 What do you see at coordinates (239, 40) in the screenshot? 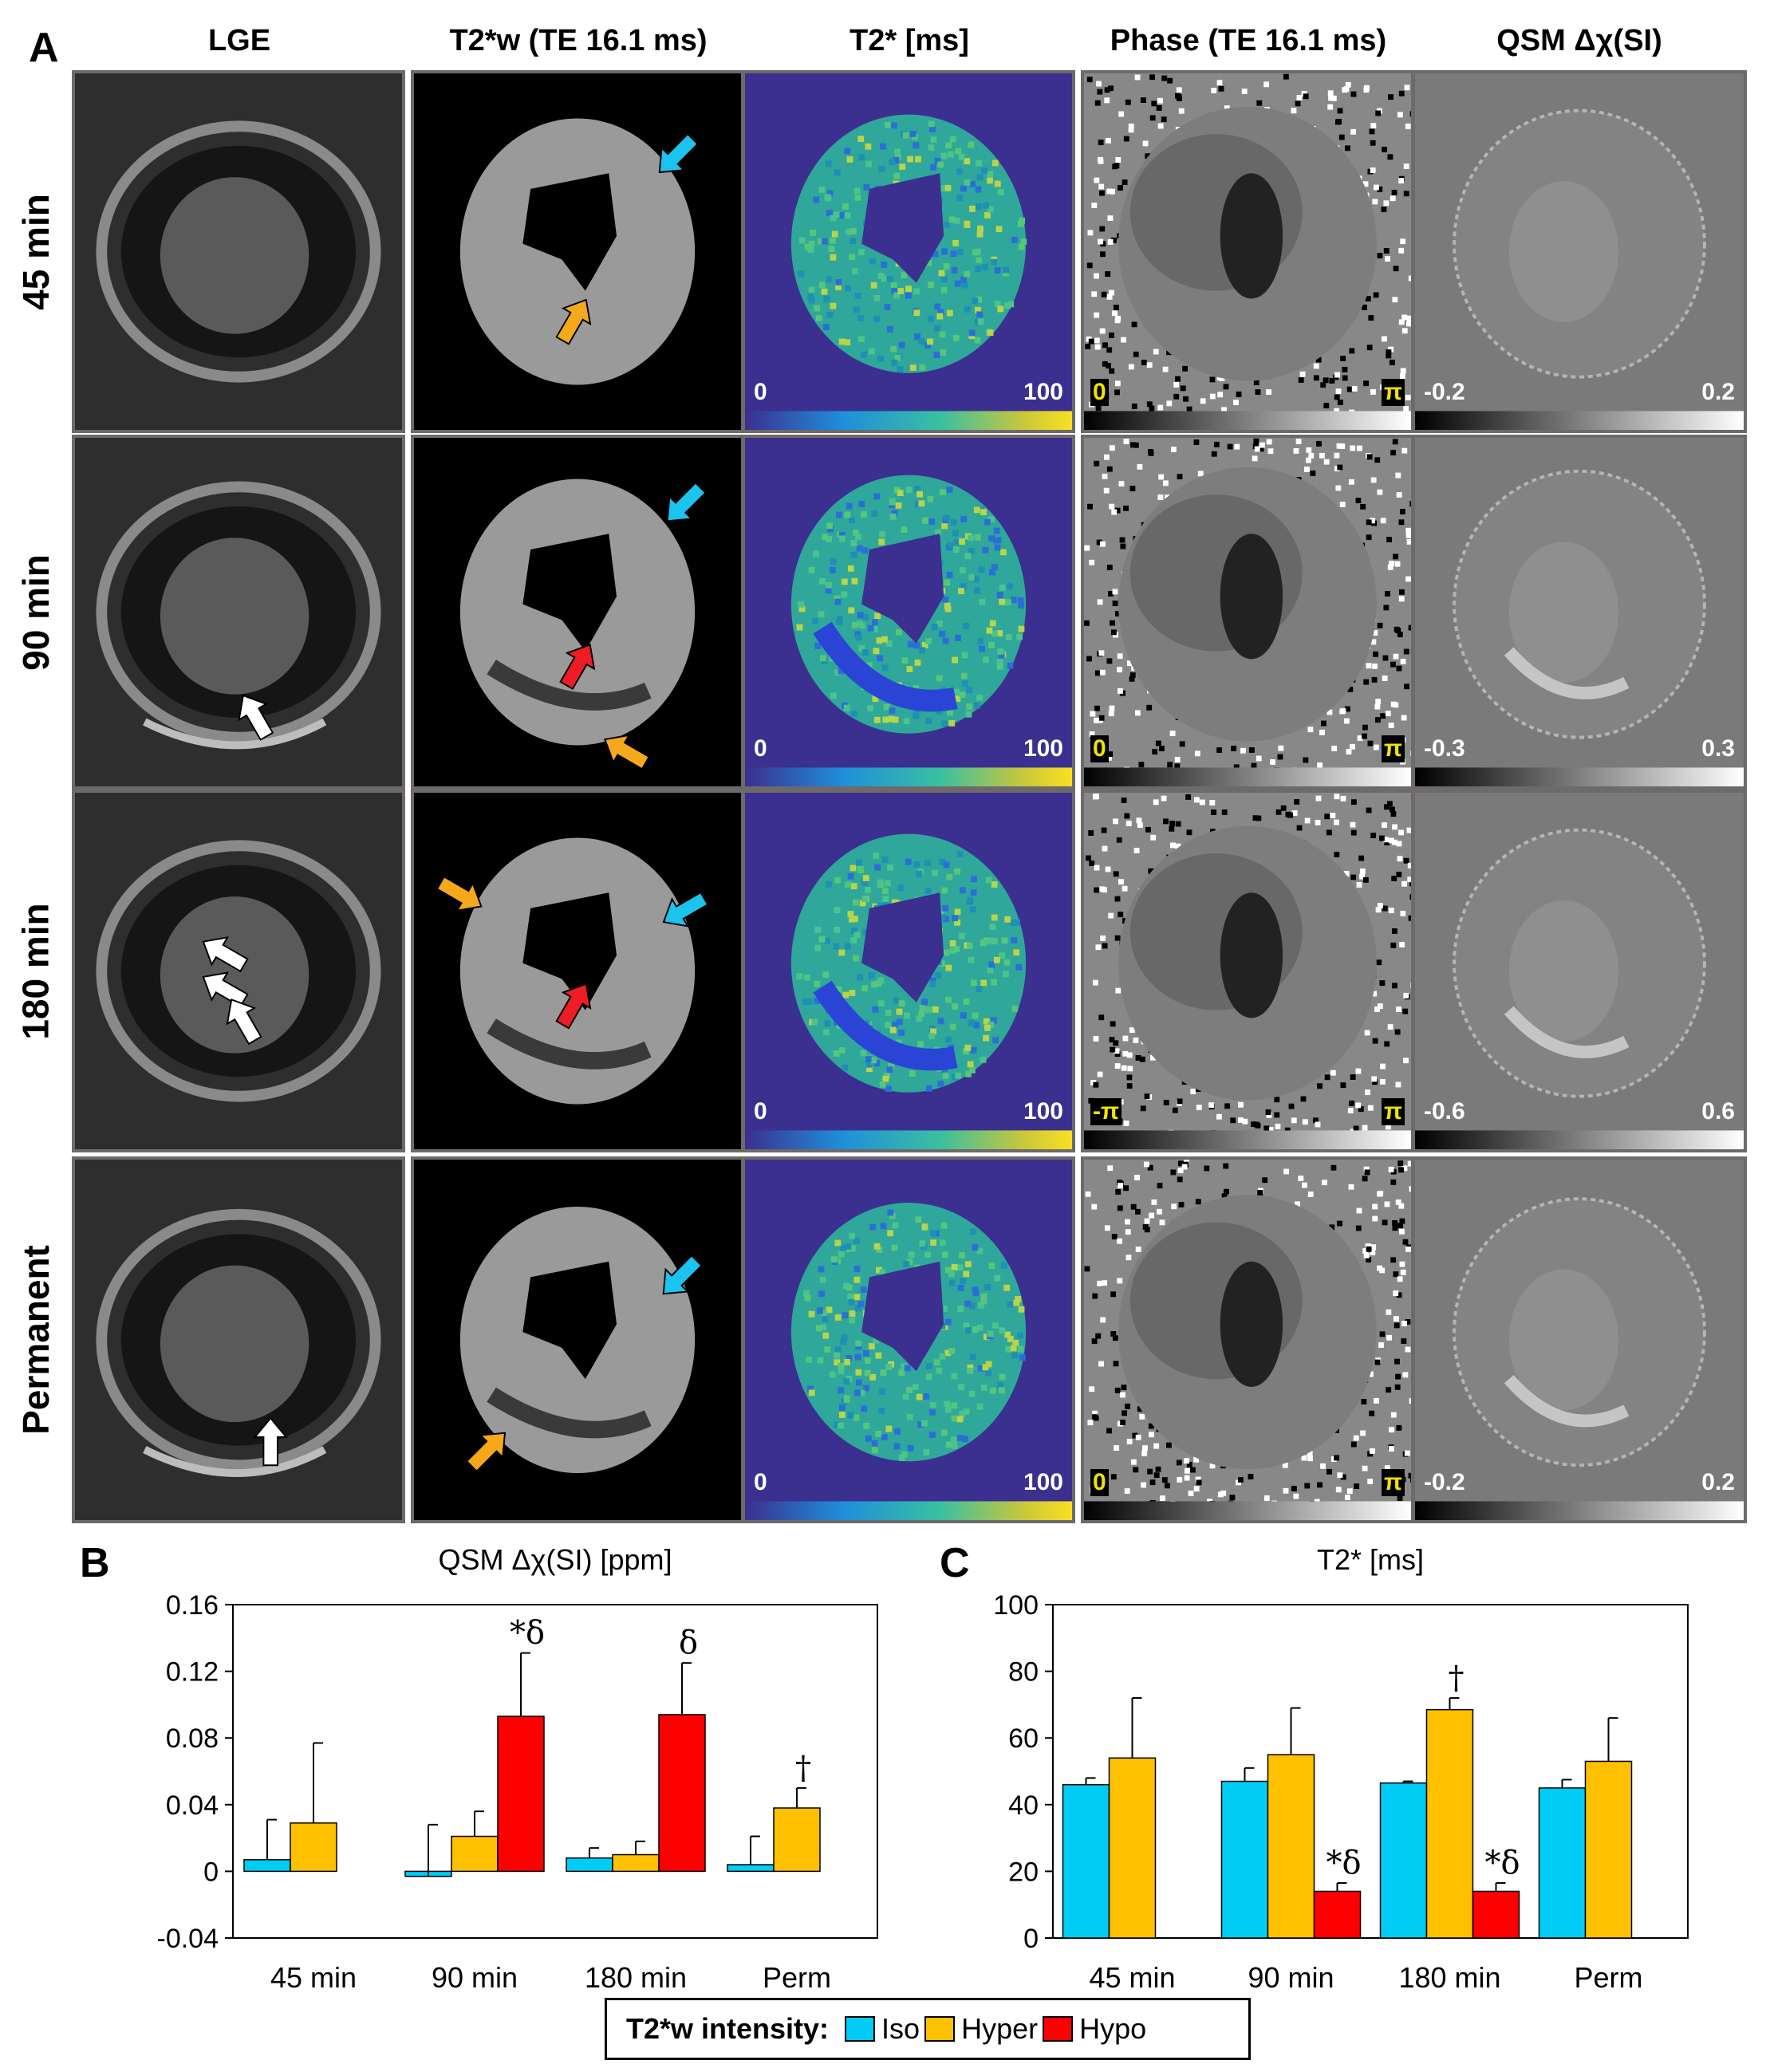
I see `column-header-lge: LGE` at bounding box center [239, 40].